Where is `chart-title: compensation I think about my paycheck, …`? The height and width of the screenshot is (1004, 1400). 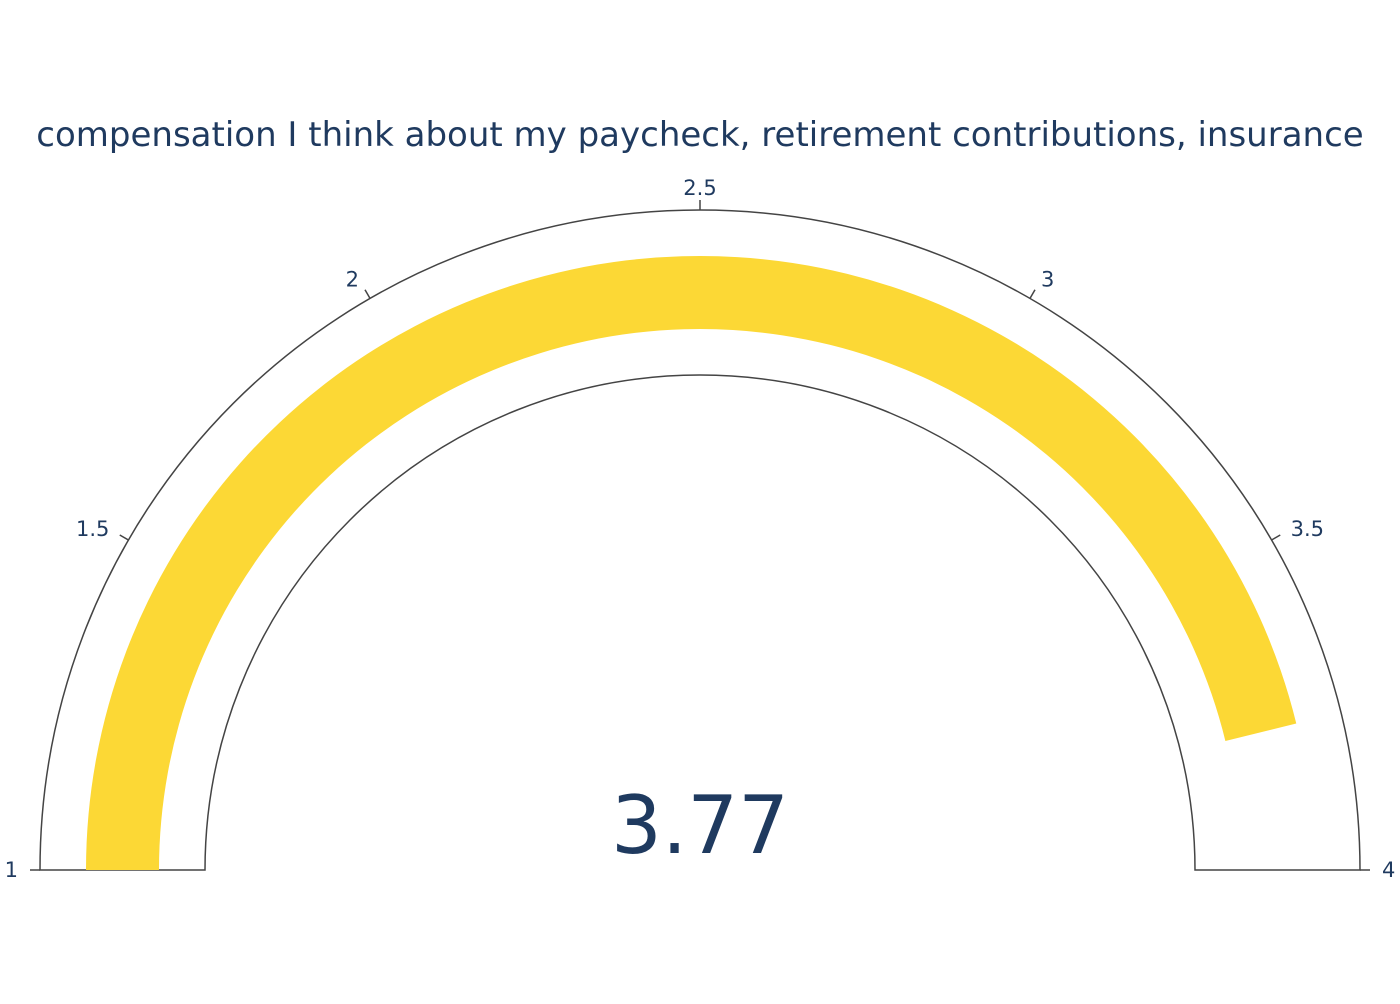
chart-title: compensation I think about my paycheck, … is located at coordinates (699, 135).